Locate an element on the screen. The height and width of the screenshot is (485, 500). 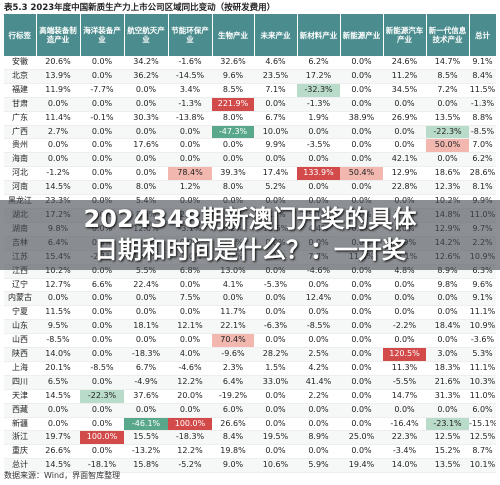
value-cell: 38.9% is located at coordinates (361, 118).